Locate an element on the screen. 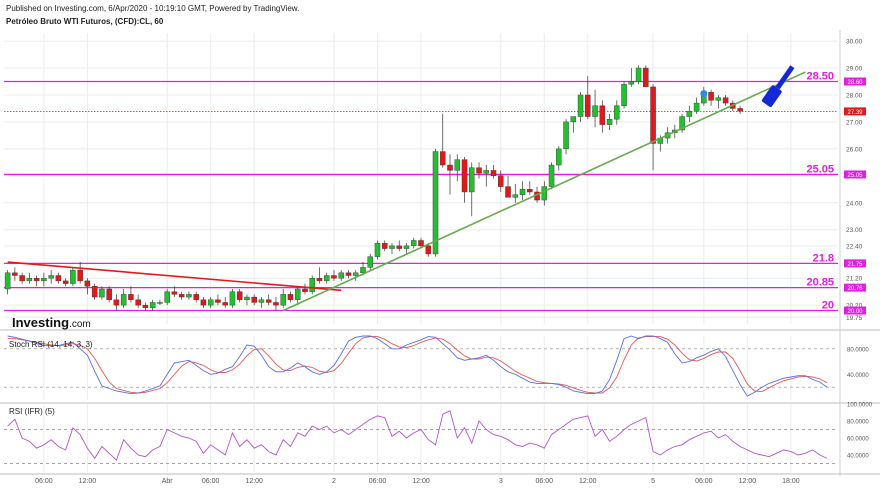  level-label: 25.05 is located at coordinates (820, 169).